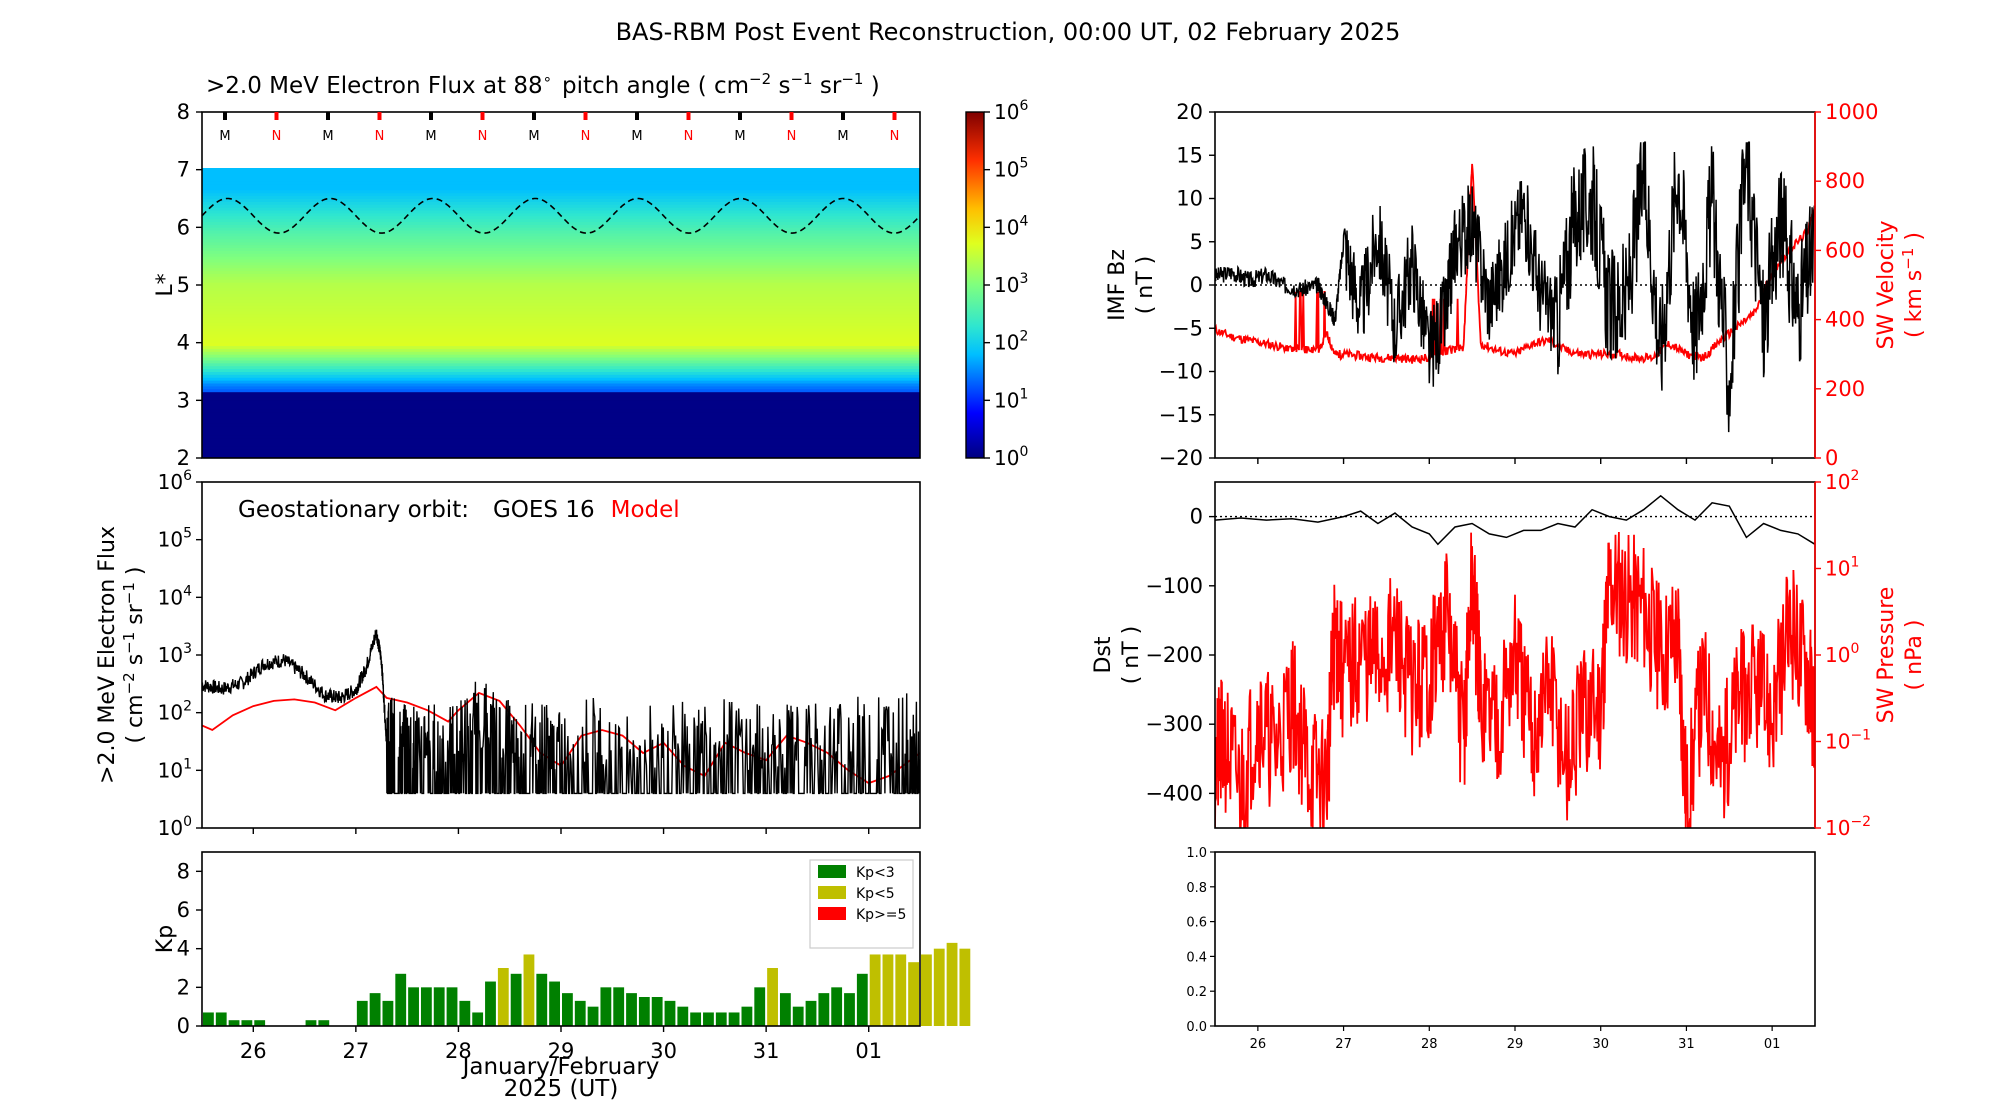 The height and width of the screenshot is (1104, 2000). I want to click on bz-ytick-label: 20, so click(1189, 112).